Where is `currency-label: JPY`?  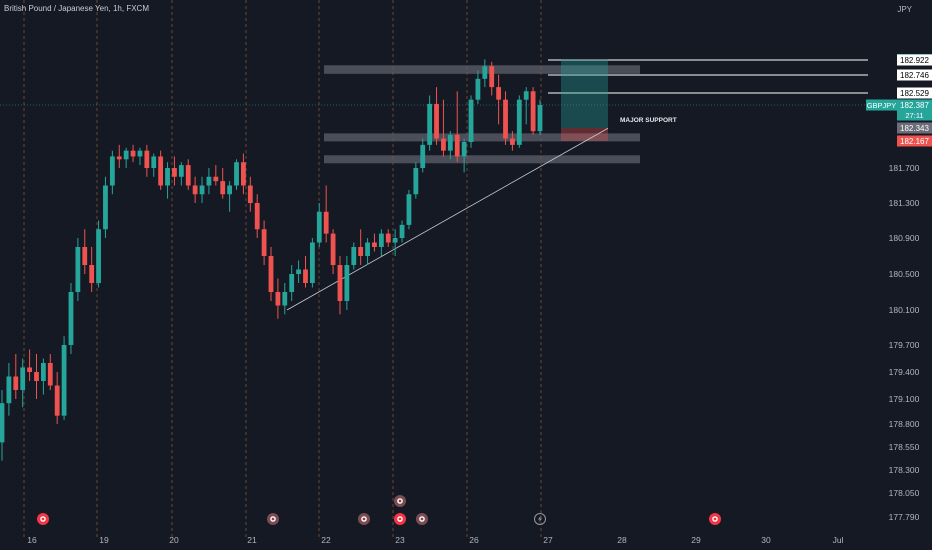
currency-label: JPY is located at coordinates (904, 9).